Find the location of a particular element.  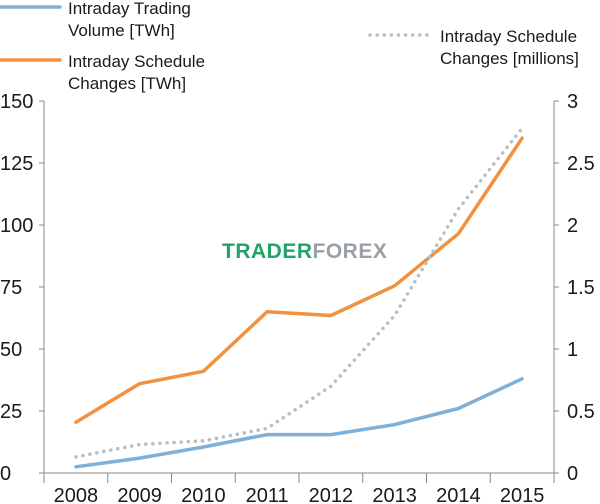

x-tick-label: 2011 is located at coordinates (267, 494).